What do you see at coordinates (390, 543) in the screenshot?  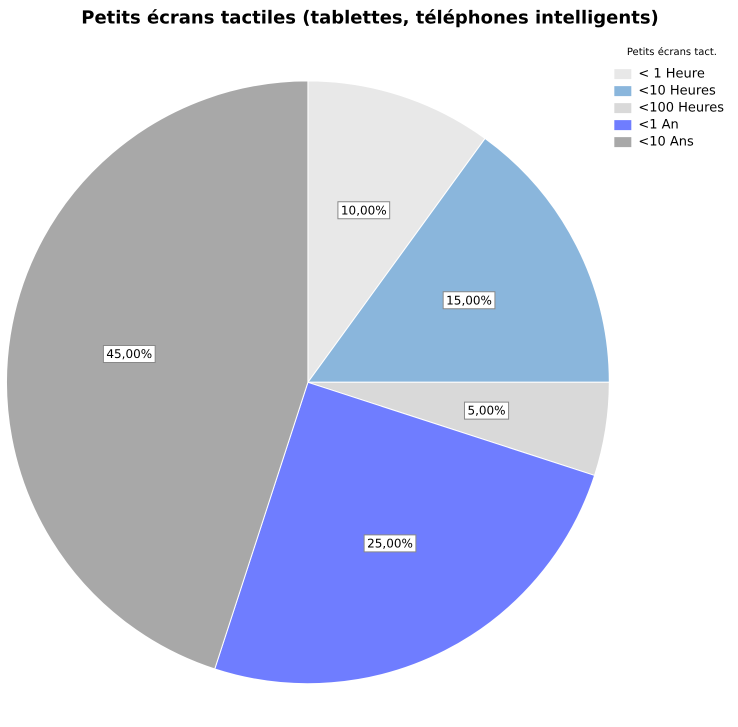 I see `data-label: 25,00%` at bounding box center [390, 543].